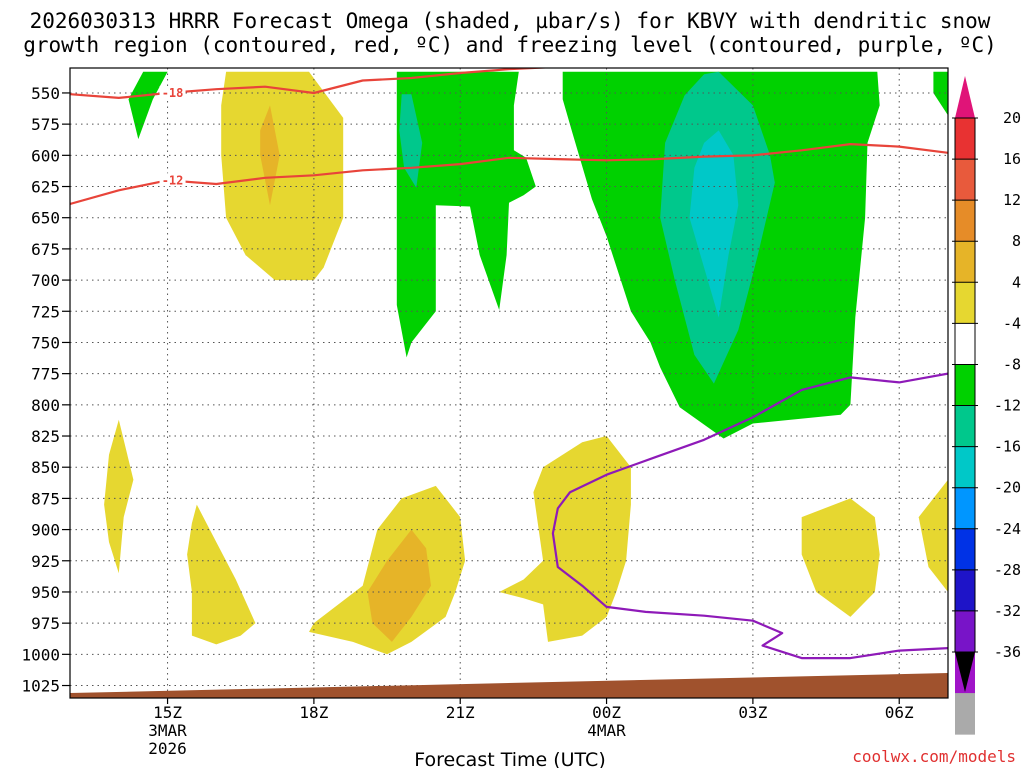 The height and width of the screenshot is (768, 1024). I want to click on colorbar-label-12: -32, so click(1007, 611).